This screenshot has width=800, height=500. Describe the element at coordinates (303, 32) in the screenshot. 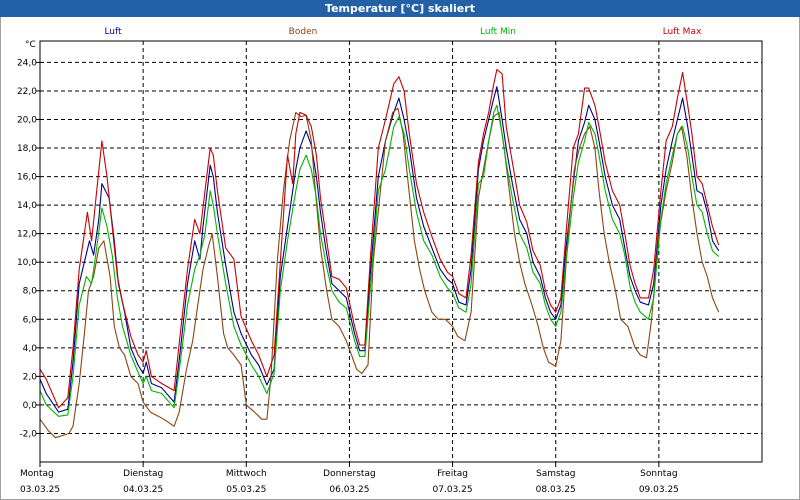

I see `legend-item: Boden` at that location.